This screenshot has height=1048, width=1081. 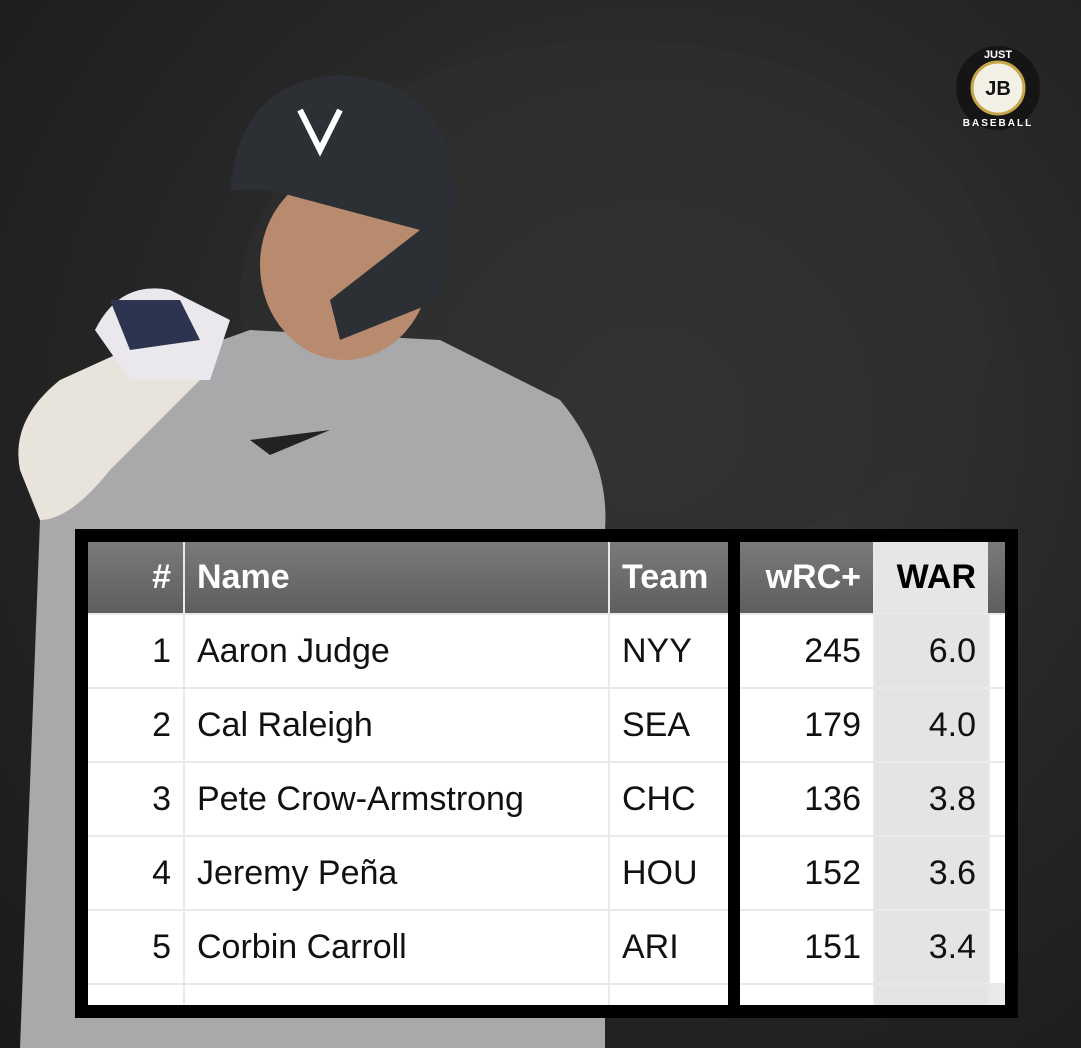 I want to click on name-cell: Jeremy Peña, so click(x=396, y=873).